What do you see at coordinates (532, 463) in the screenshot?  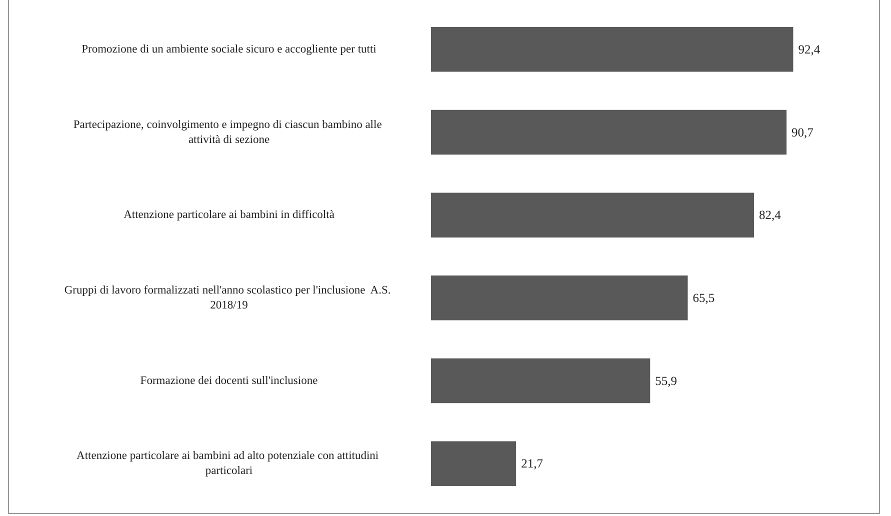 I see `data-label: 21,7` at bounding box center [532, 463].